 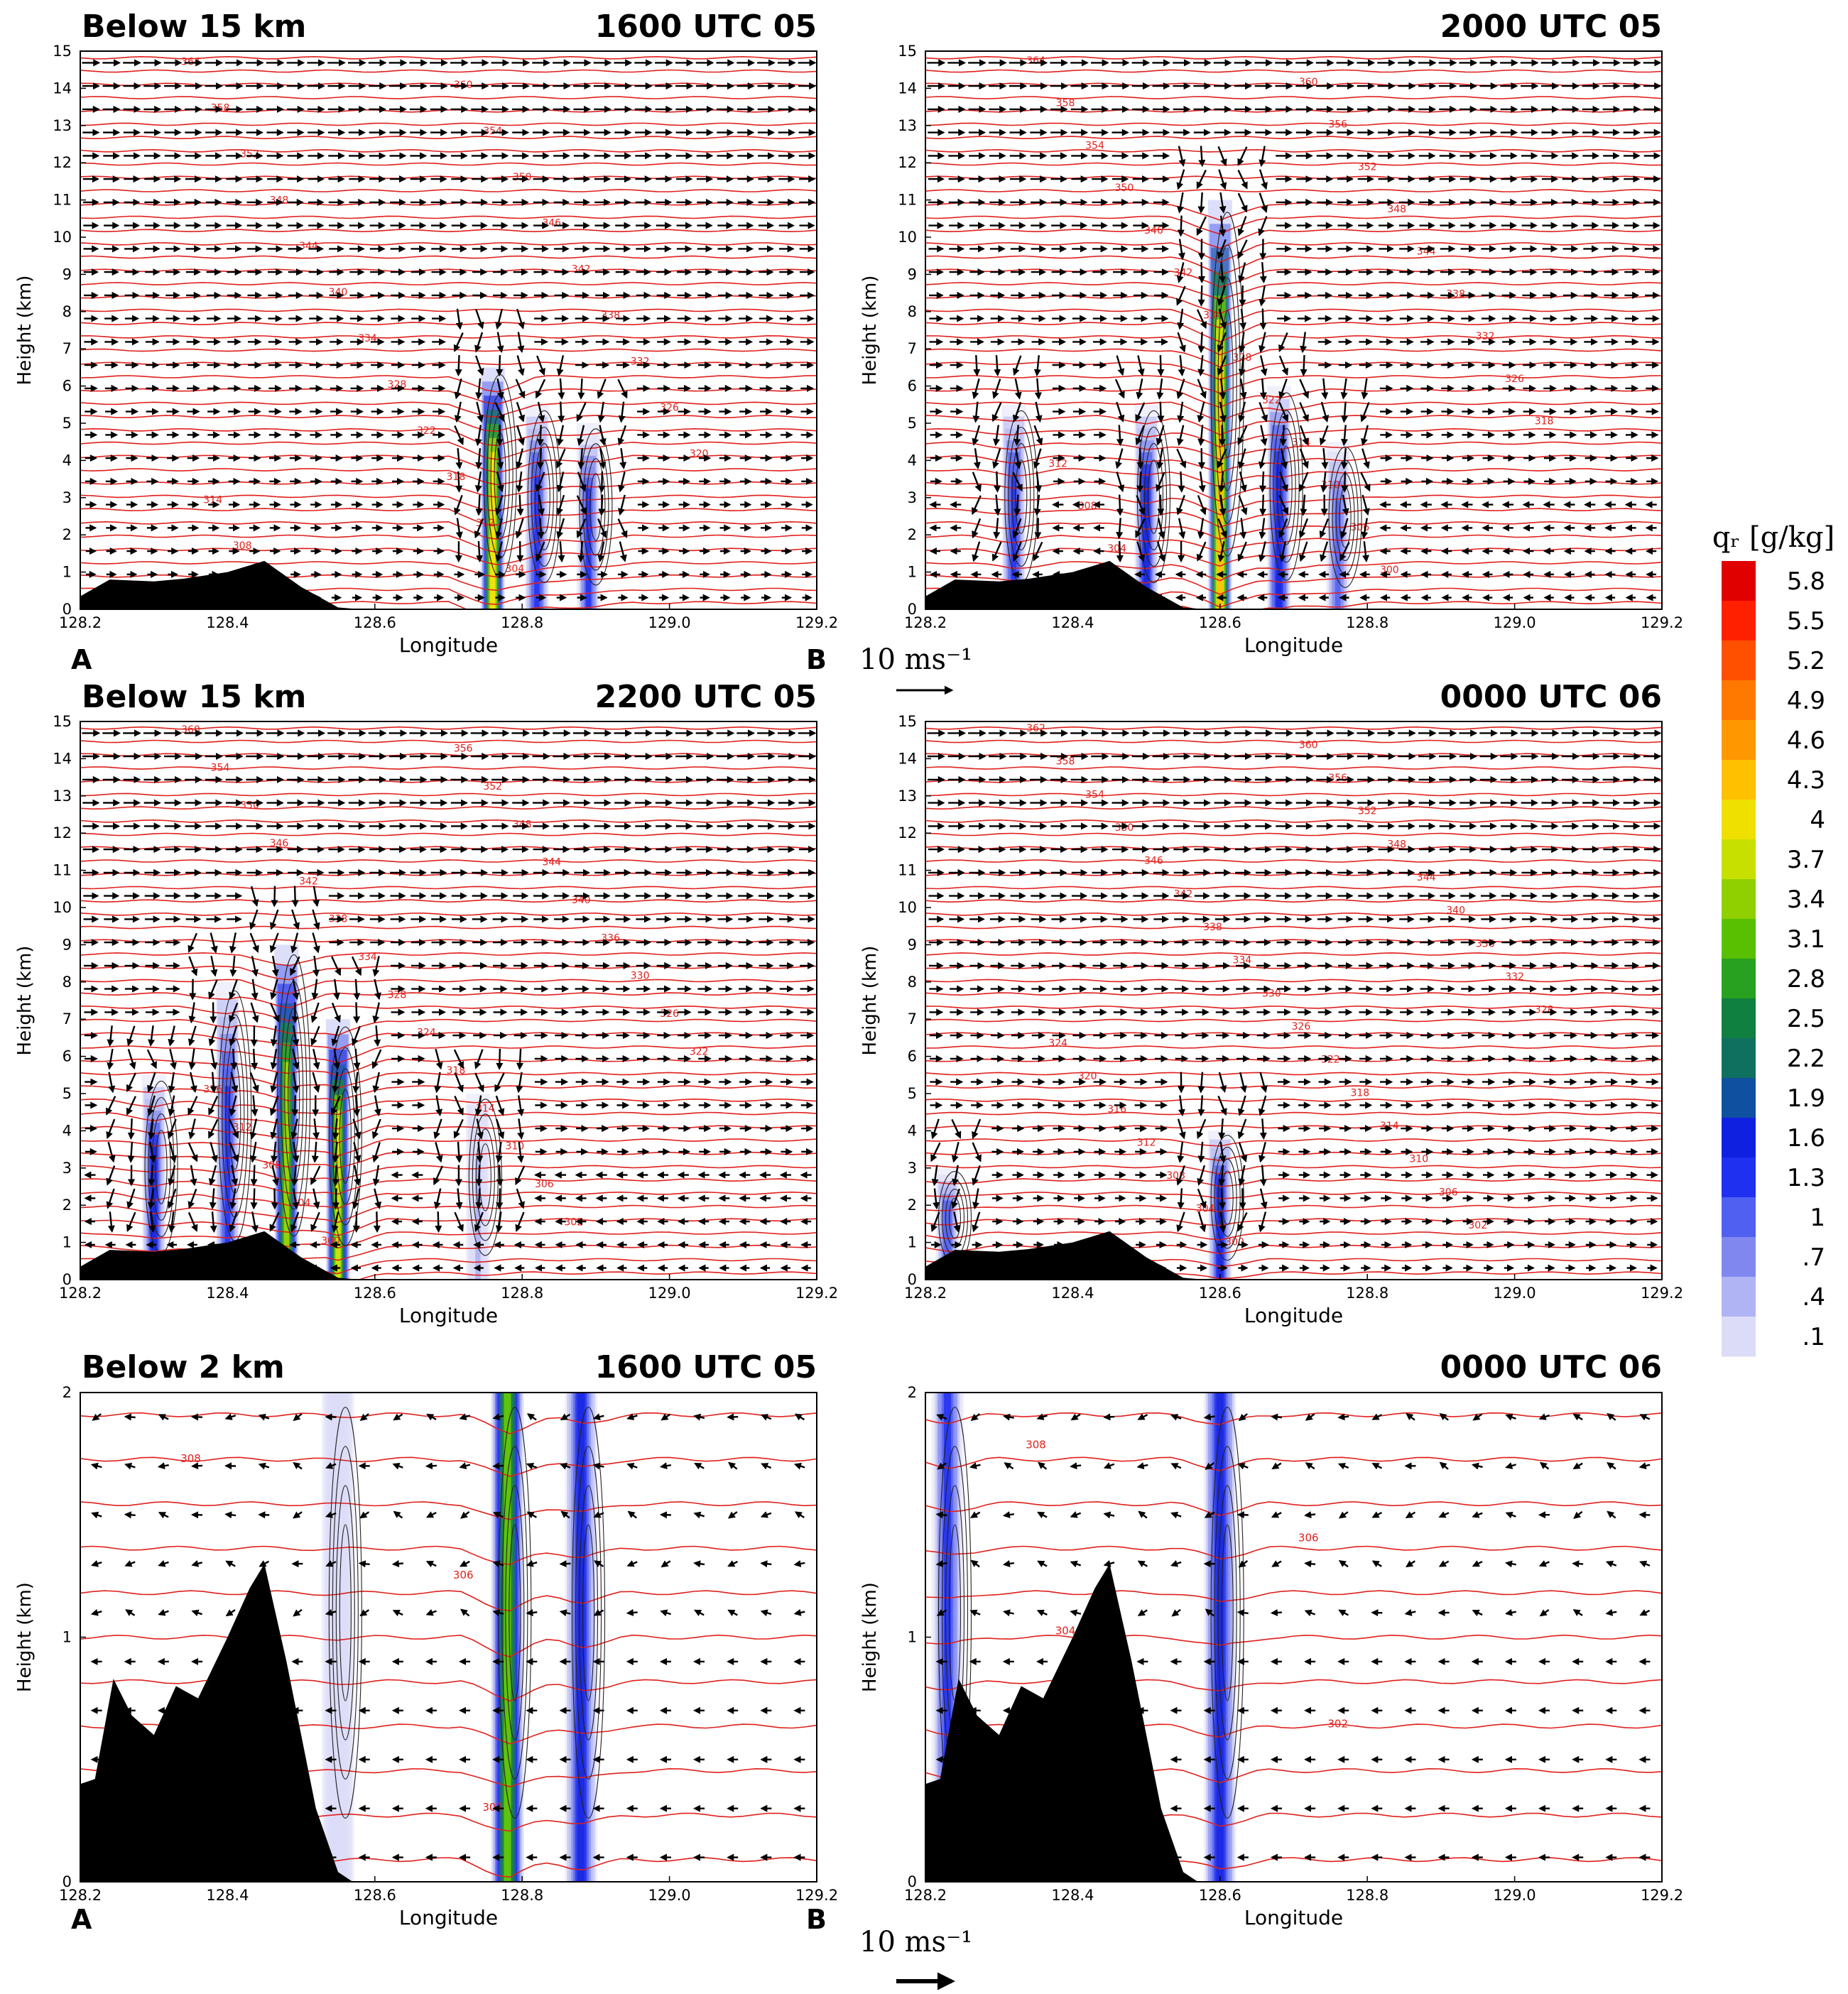 I want to click on y-tick-label: 12, so click(x=62, y=833).